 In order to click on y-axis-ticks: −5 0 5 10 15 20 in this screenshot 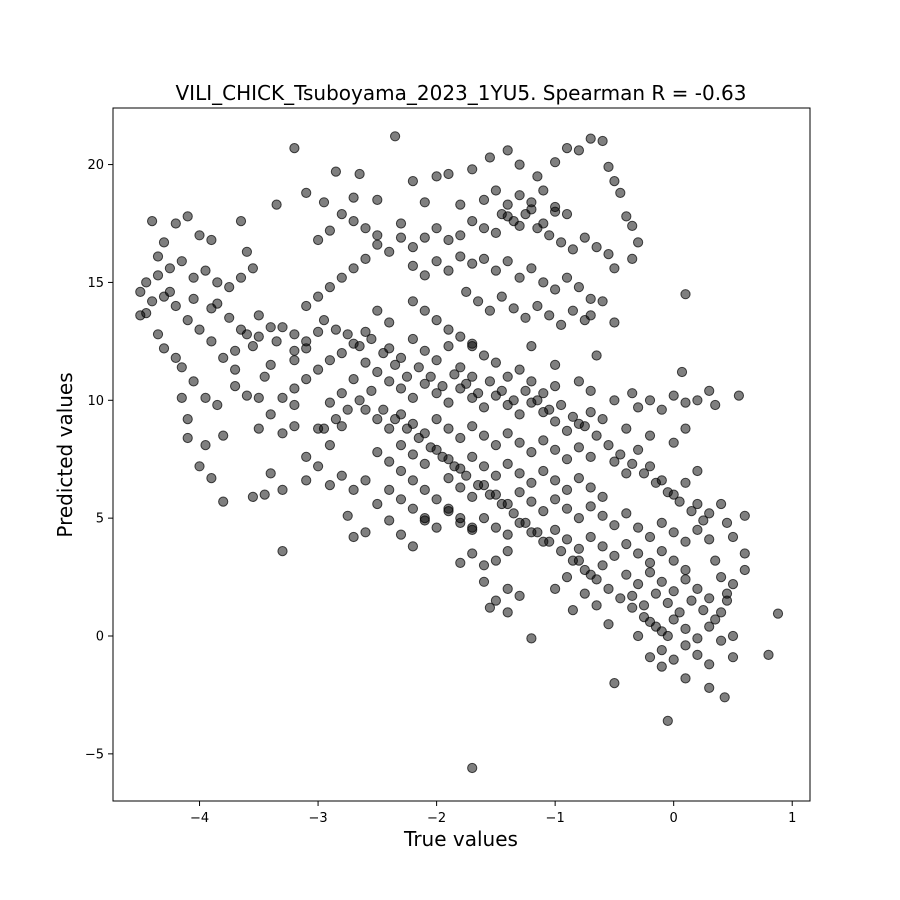, I will do `click(99, 460)`.